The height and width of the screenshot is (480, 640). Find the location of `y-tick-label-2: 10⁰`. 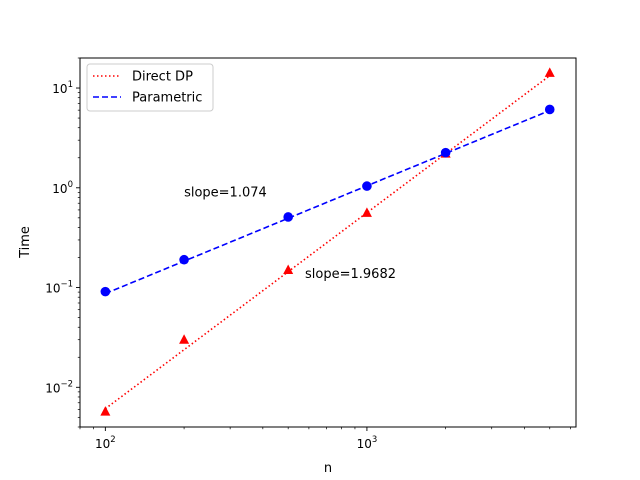

y-tick-label-2: 10⁰ is located at coordinates (62, 188).